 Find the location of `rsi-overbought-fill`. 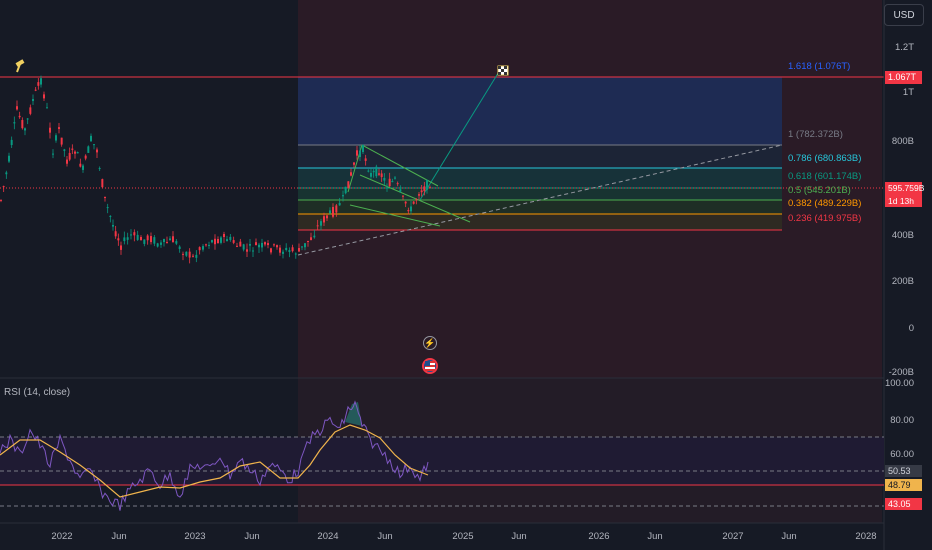

rsi-overbought-fill is located at coordinates (353, 414).